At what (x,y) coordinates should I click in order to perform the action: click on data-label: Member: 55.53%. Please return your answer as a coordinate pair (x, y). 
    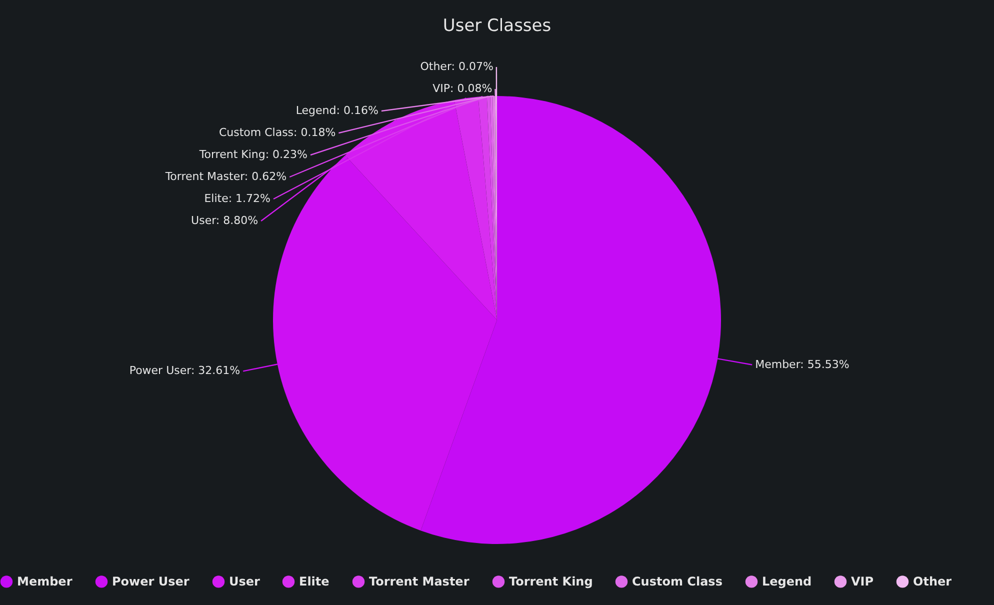
    Looking at the image, I should click on (802, 364).